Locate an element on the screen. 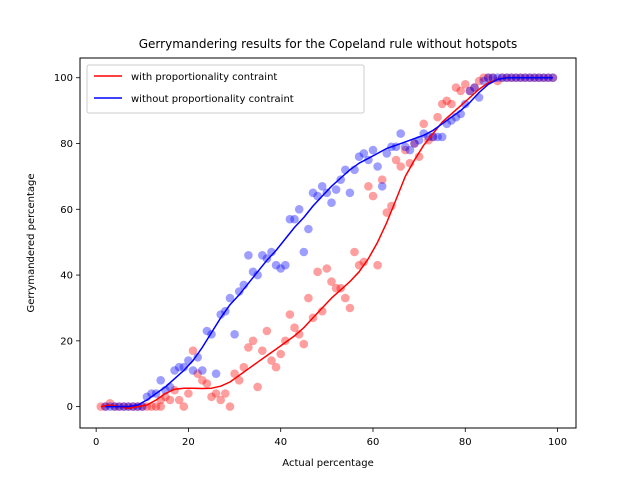  x-tick-label-20: 20 is located at coordinates (188, 442).